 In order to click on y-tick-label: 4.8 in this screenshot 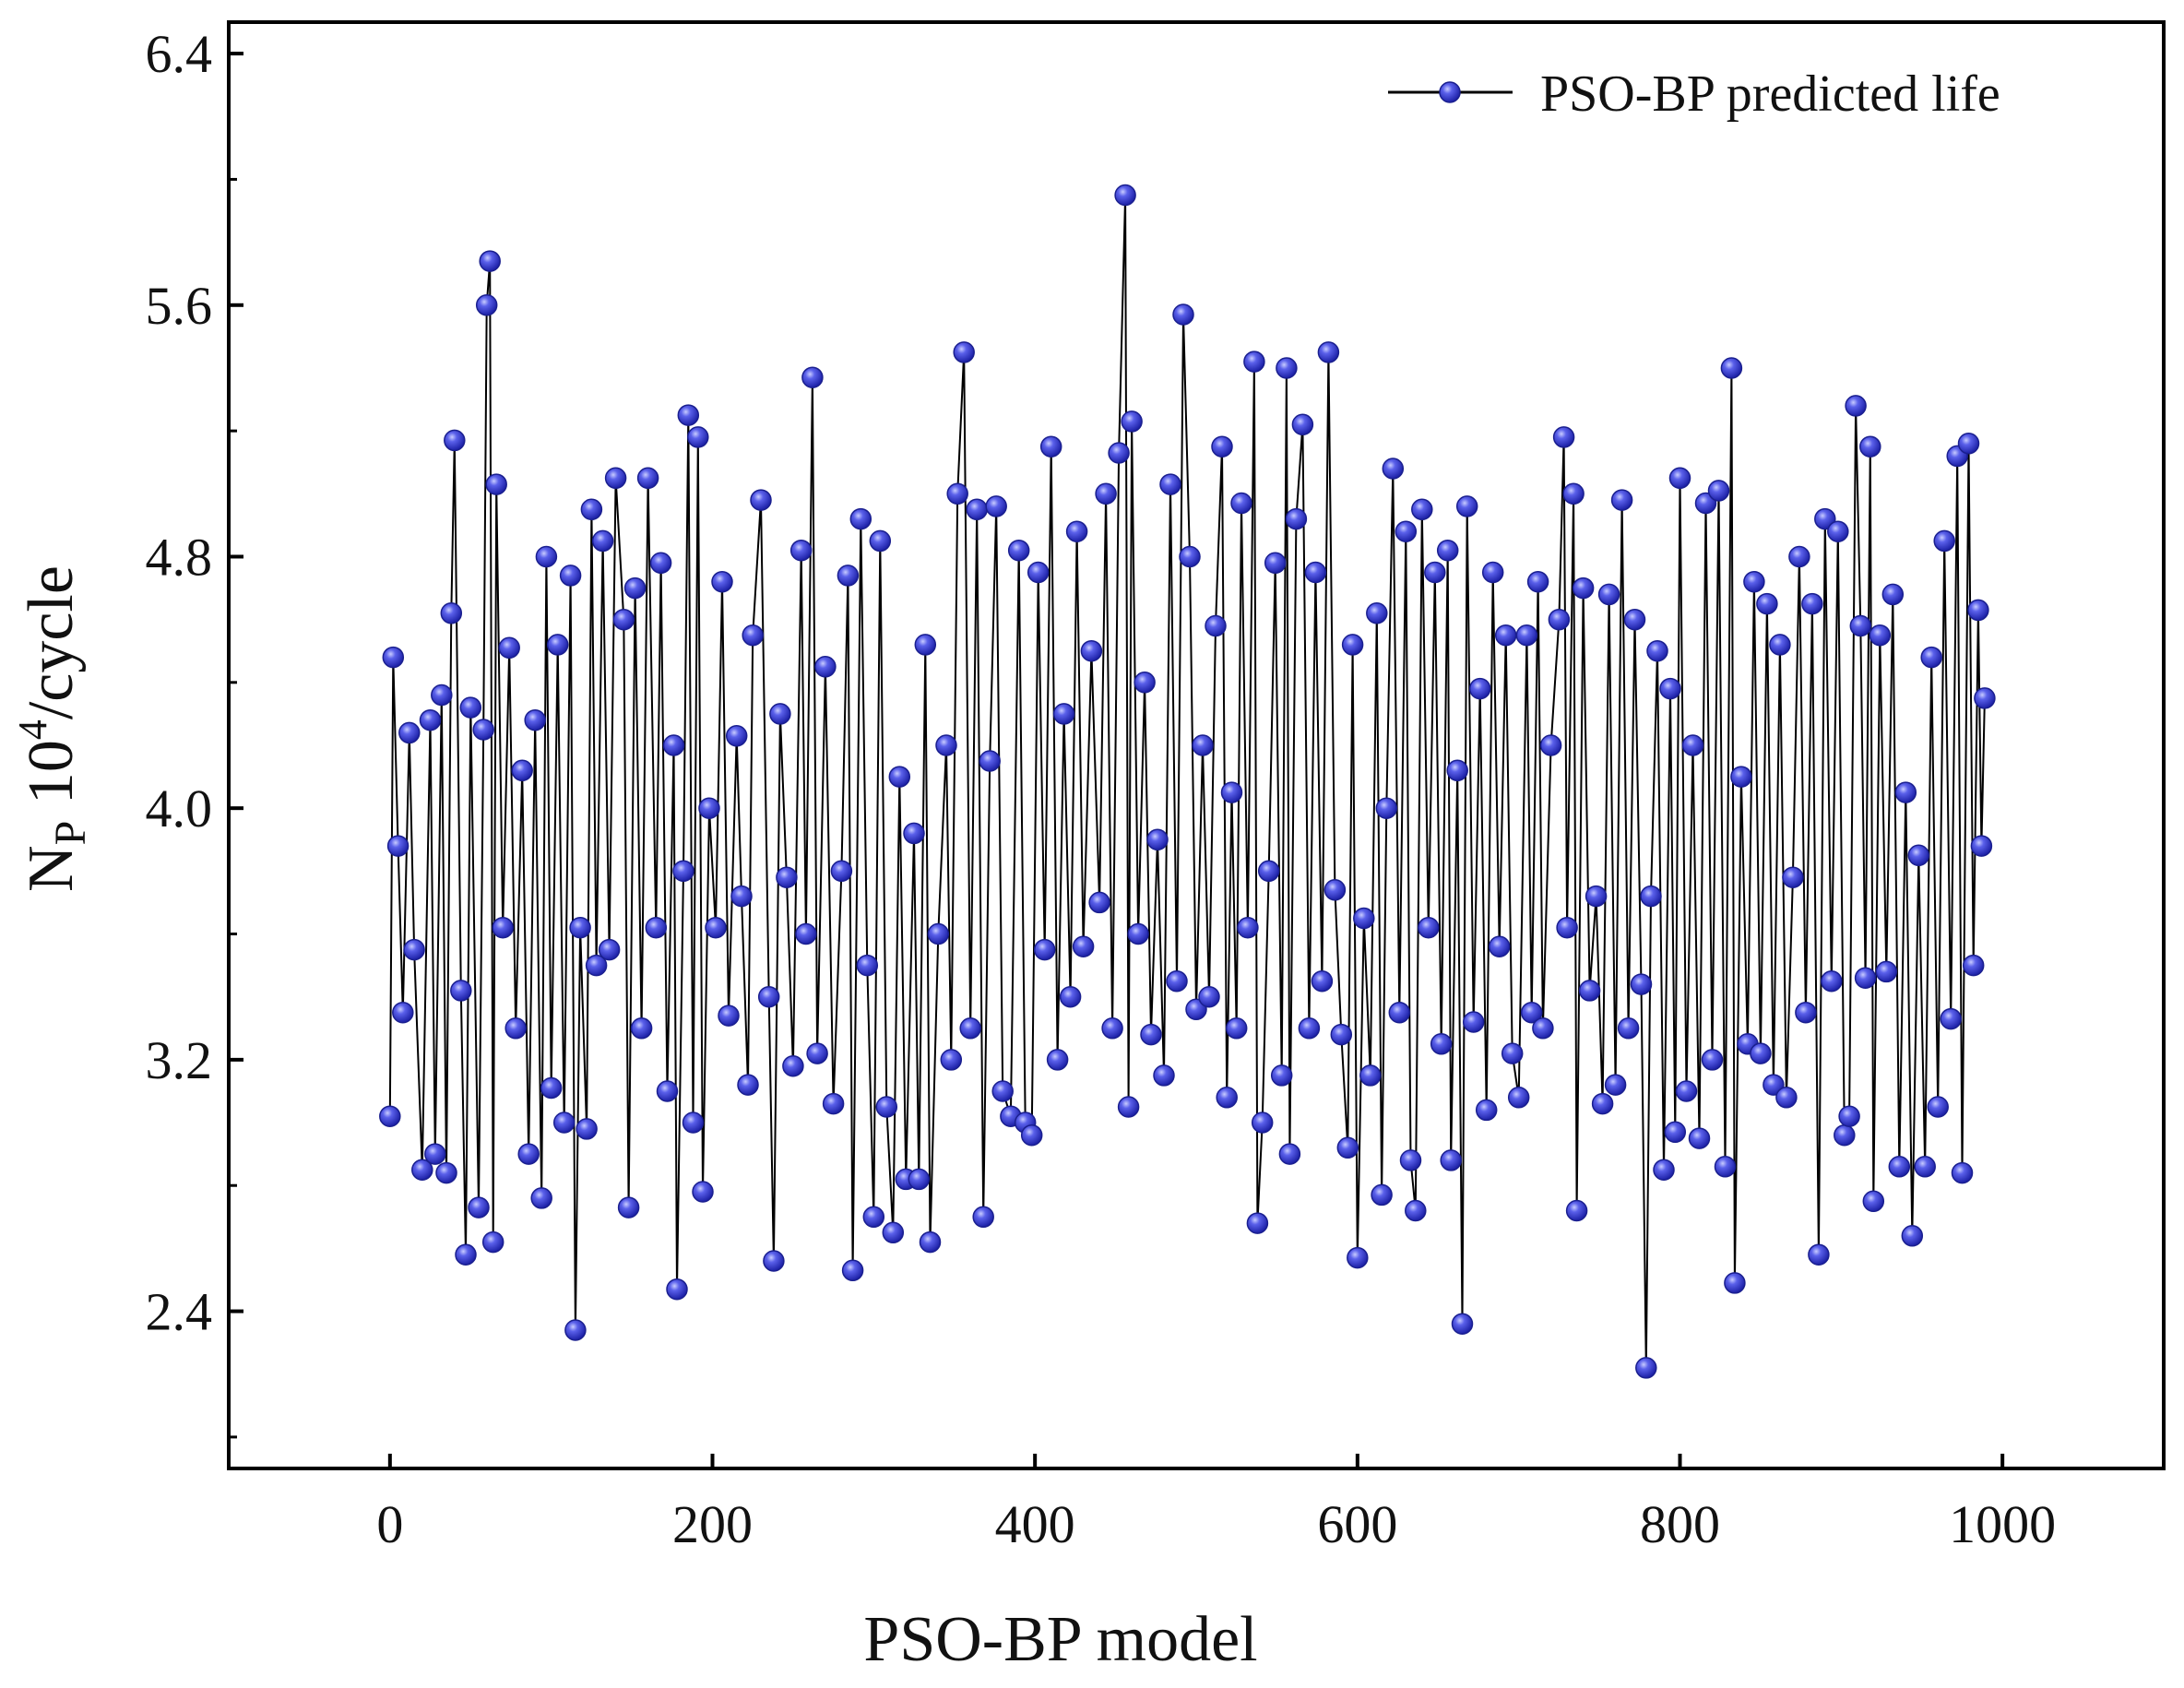, I will do `click(179, 557)`.